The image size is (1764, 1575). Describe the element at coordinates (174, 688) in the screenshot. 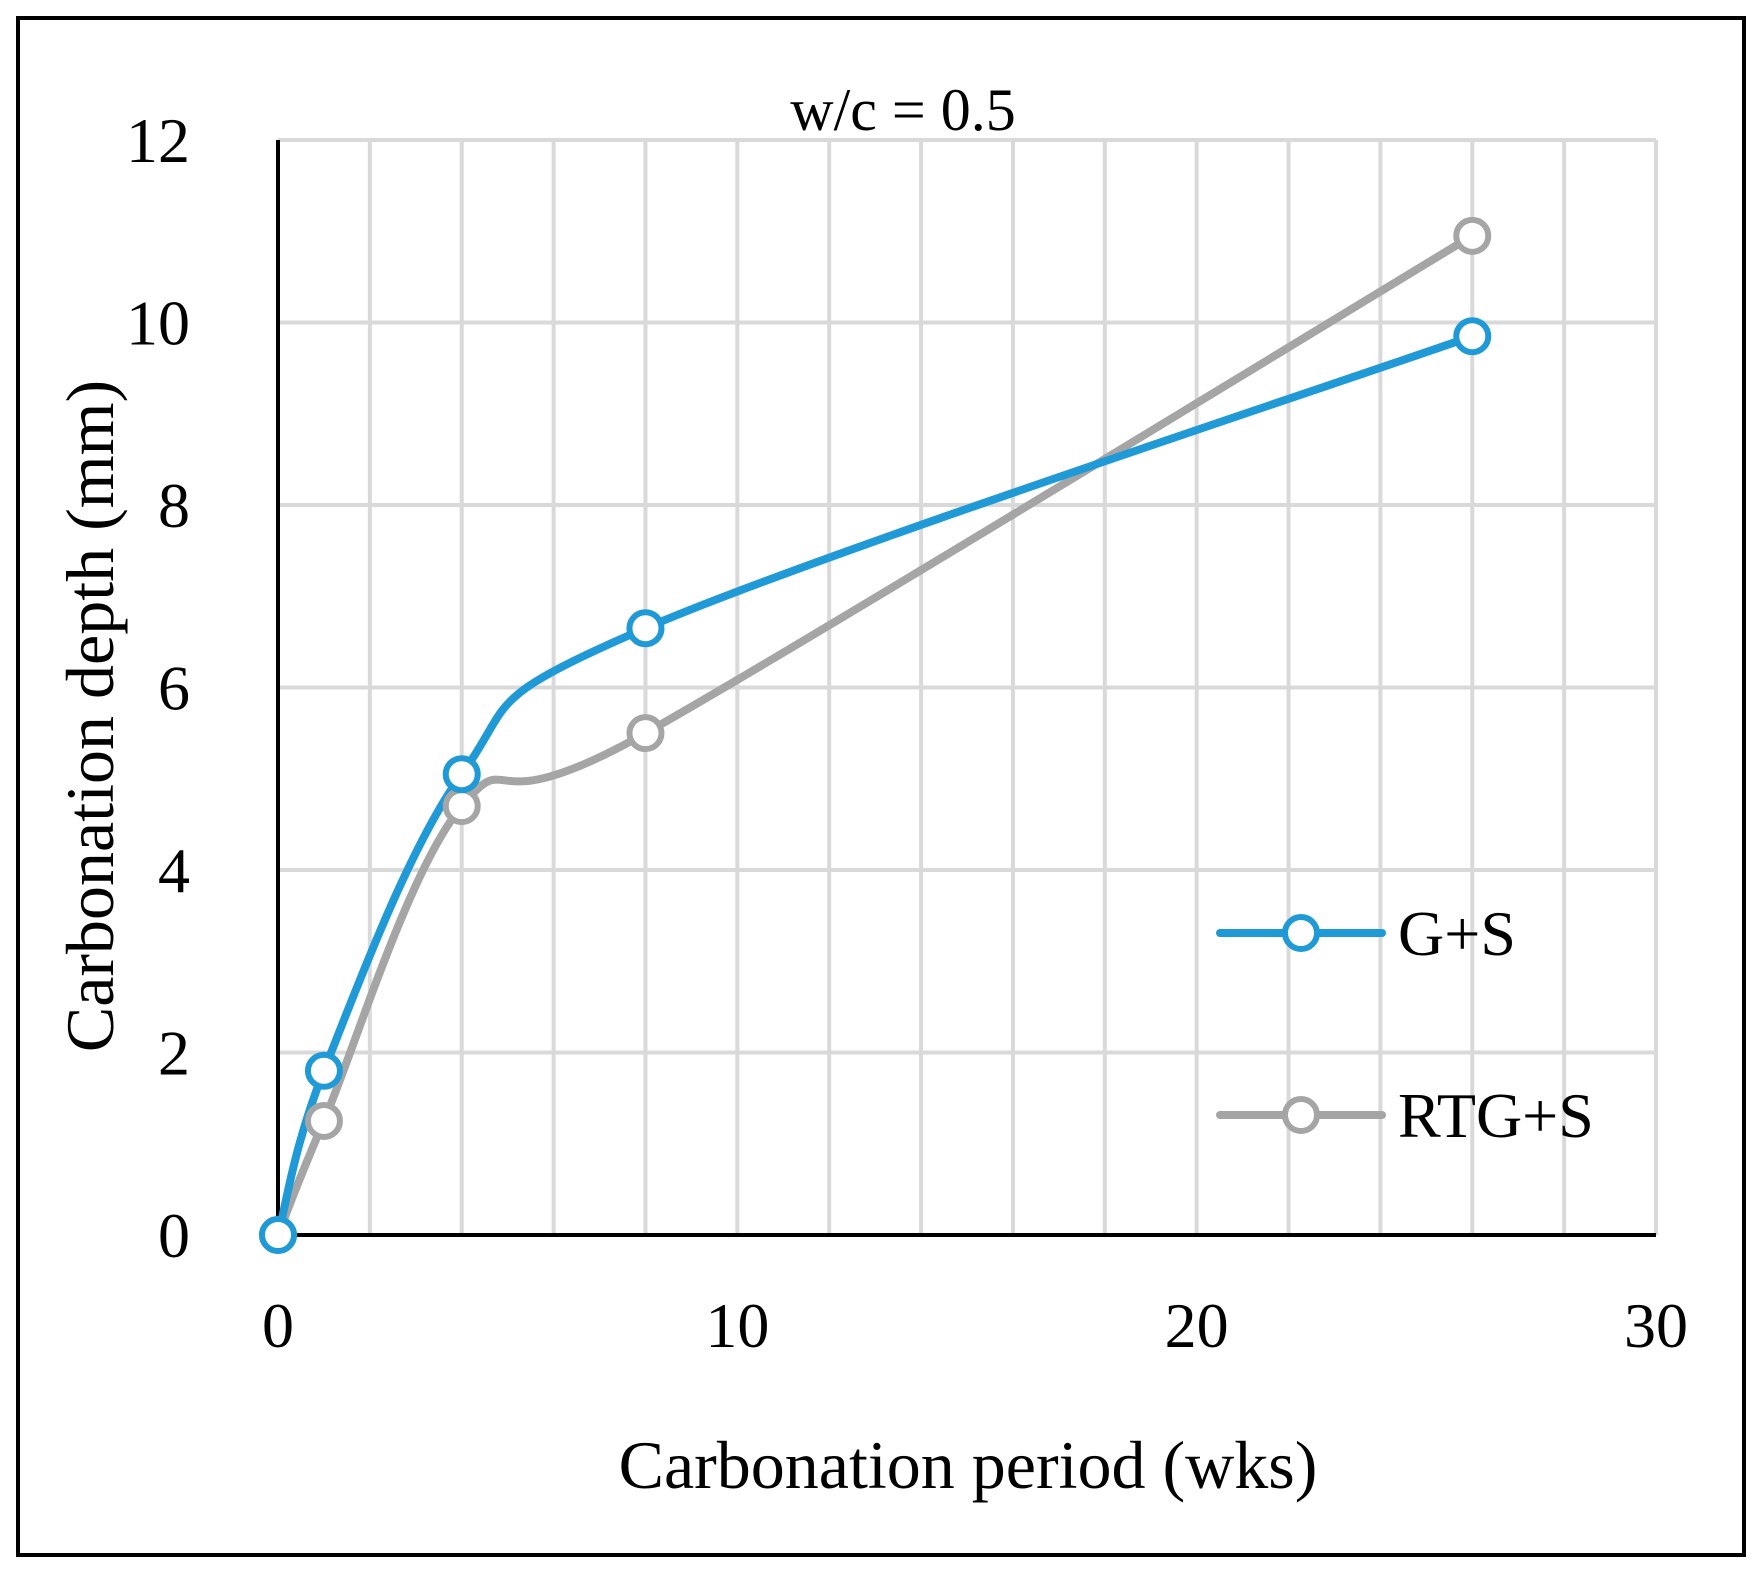

I see `y-tick-label: 6` at that location.